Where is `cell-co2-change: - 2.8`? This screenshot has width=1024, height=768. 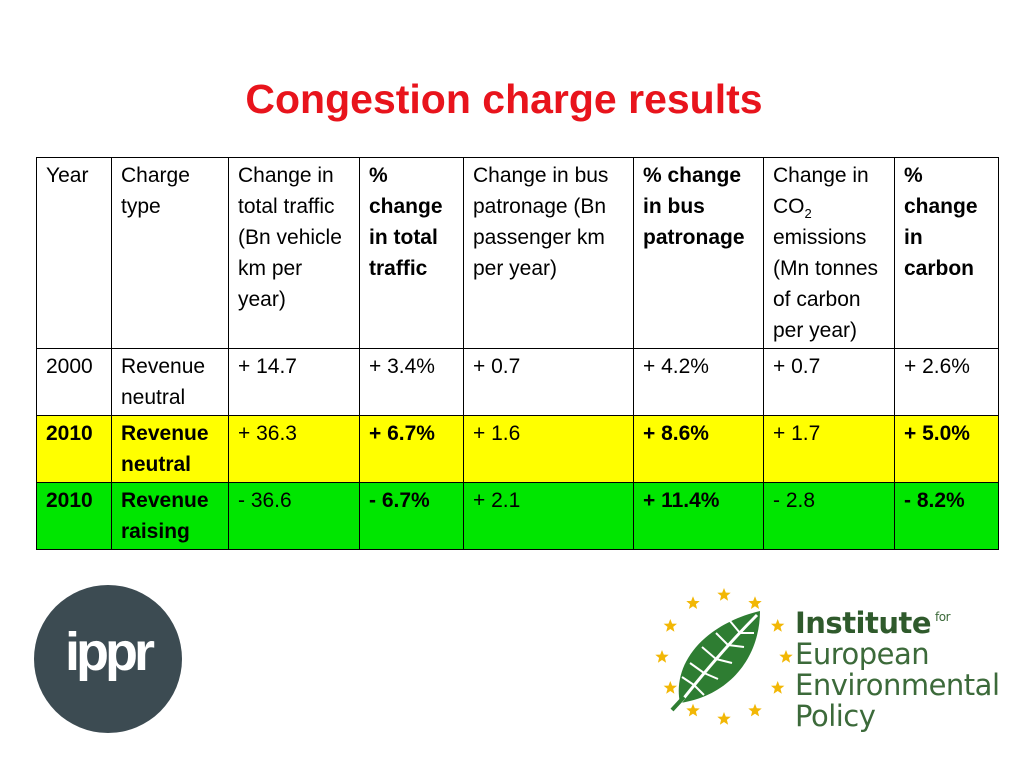 cell-co2-change: - 2.8 is located at coordinates (829, 516).